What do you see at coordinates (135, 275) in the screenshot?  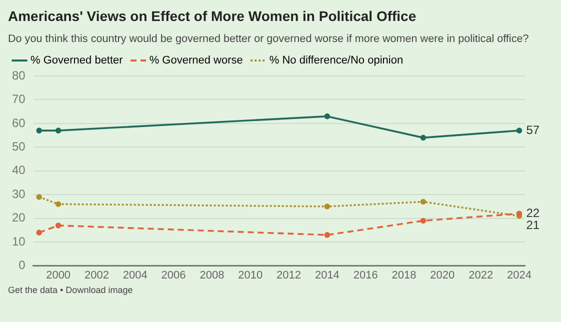 I see `x-tick-label: 2004` at bounding box center [135, 275].